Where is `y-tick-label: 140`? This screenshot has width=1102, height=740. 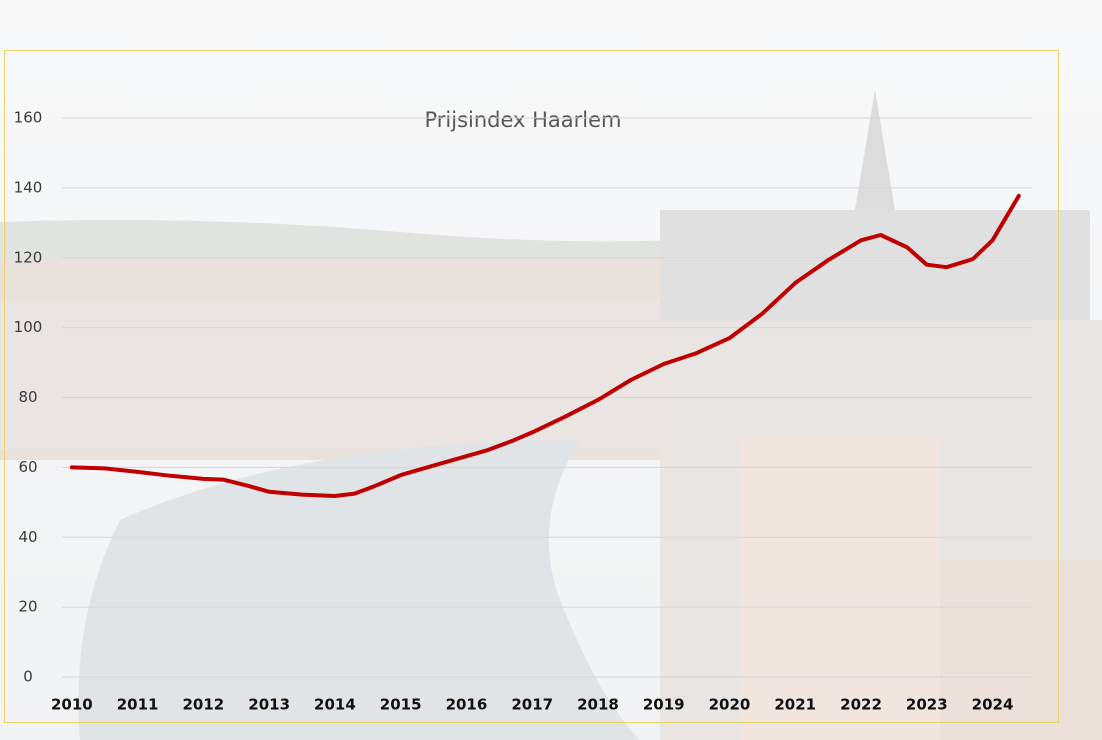 y-tick-label: 140 is located at coordinates (28, 187).